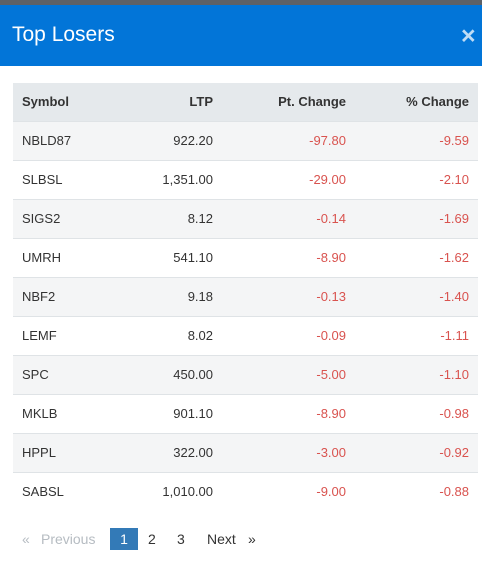  What do you see at coordinates (331, 374) in the screenshot?
I see `pt-change-cell: -5.00` at bounding box center [331, 374].